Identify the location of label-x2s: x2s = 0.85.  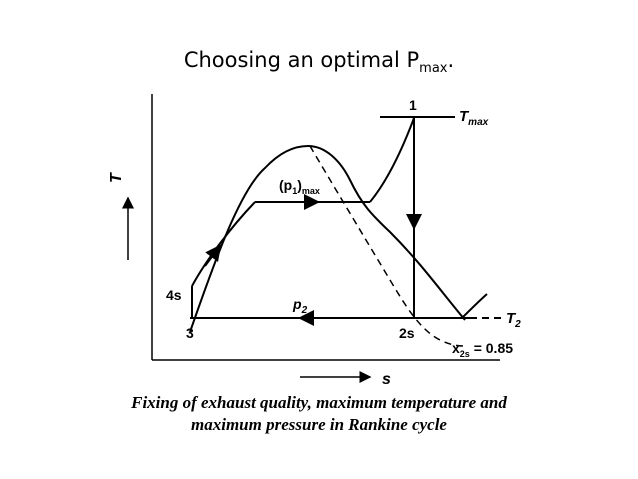
(482, 349).